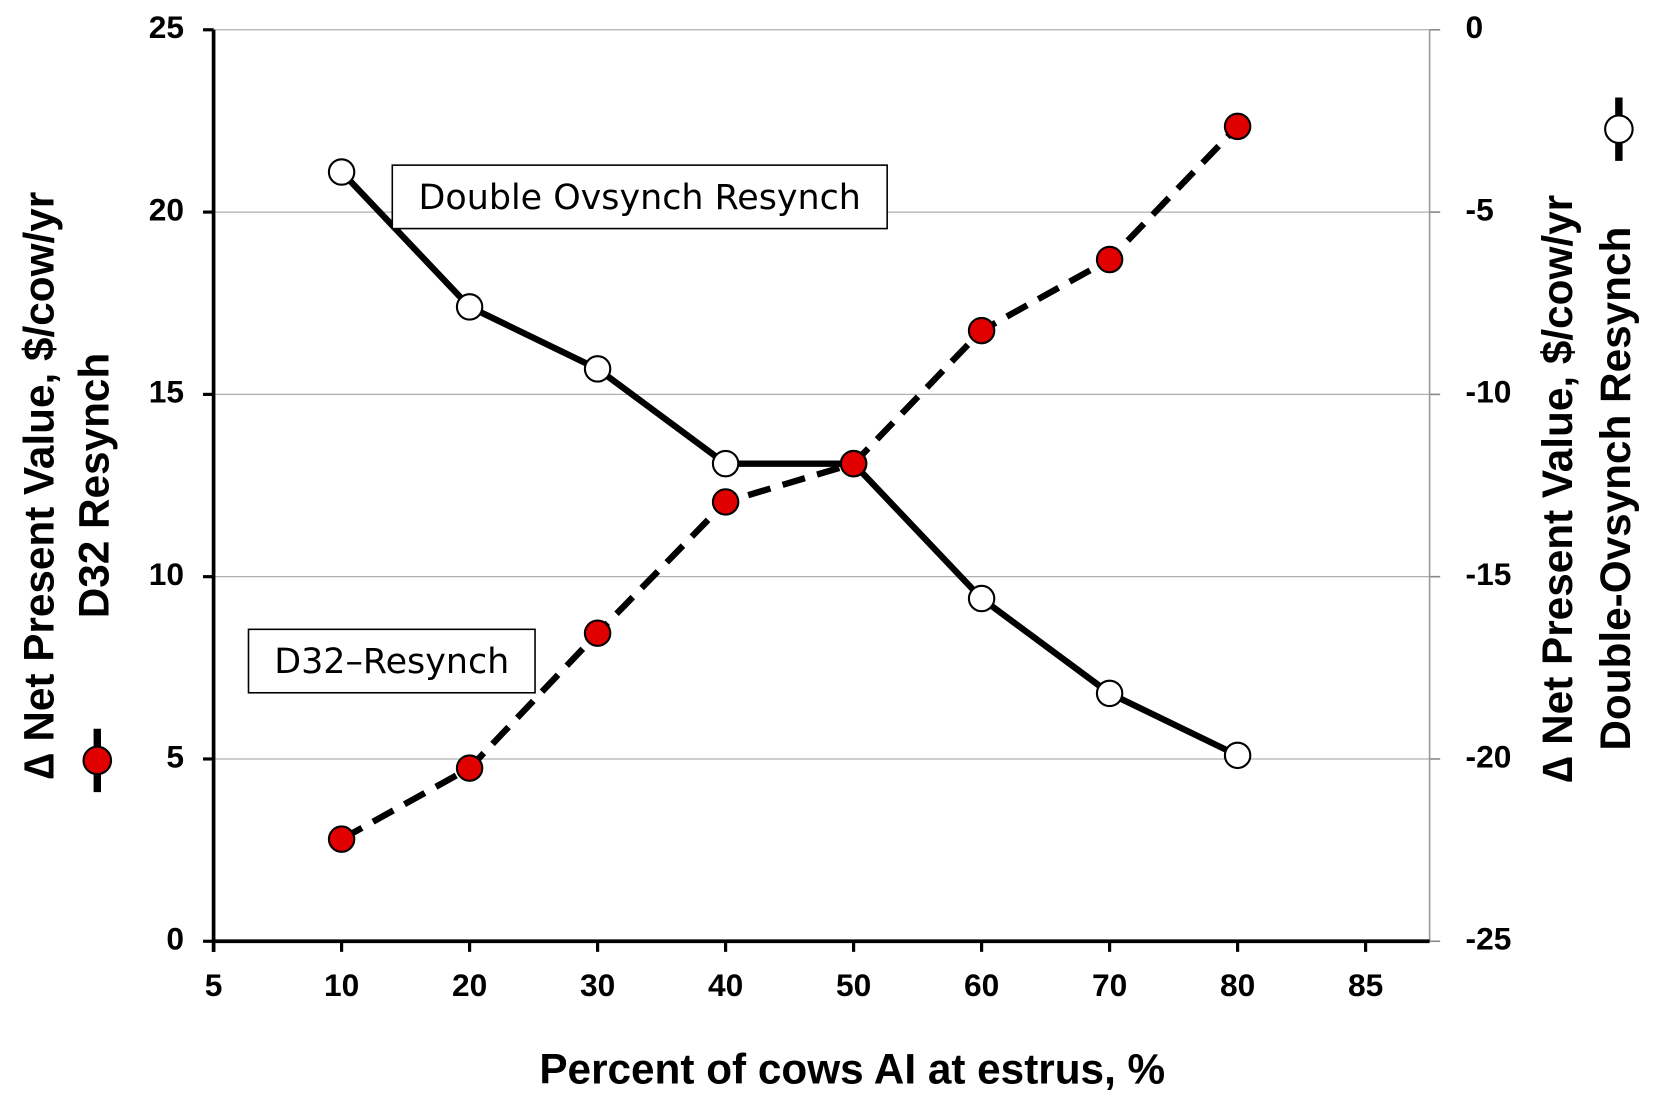 The image size is (1658, 1104). What do you see at coordinates (1489, 574) in the screenshot?
I see `y2-tick-label: -15` at bounding box center [1489, 574].